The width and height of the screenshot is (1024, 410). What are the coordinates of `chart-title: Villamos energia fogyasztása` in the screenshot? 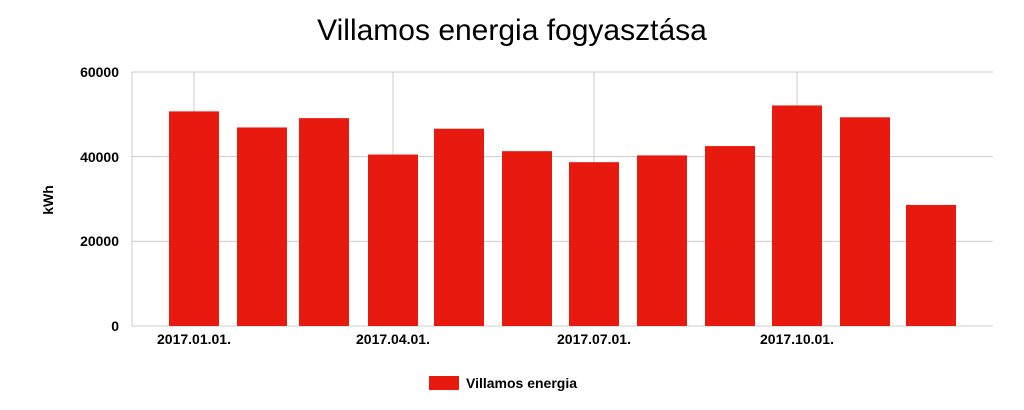 It's located at (512, 30).